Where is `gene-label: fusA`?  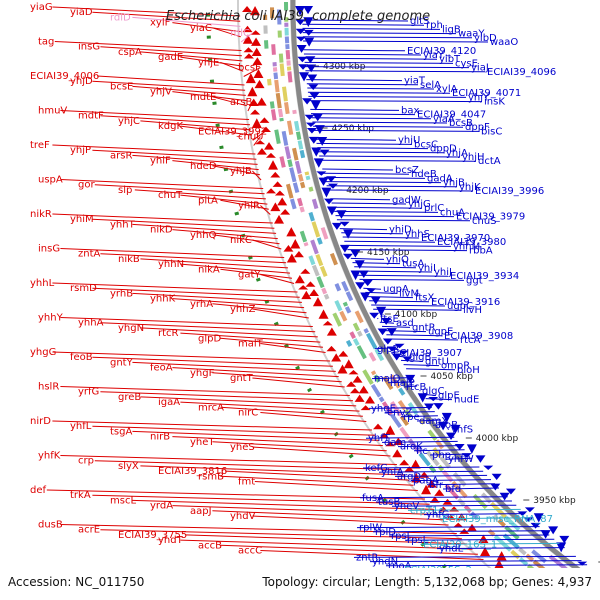
gene-label: fusA is located at coordinates (373, 498).